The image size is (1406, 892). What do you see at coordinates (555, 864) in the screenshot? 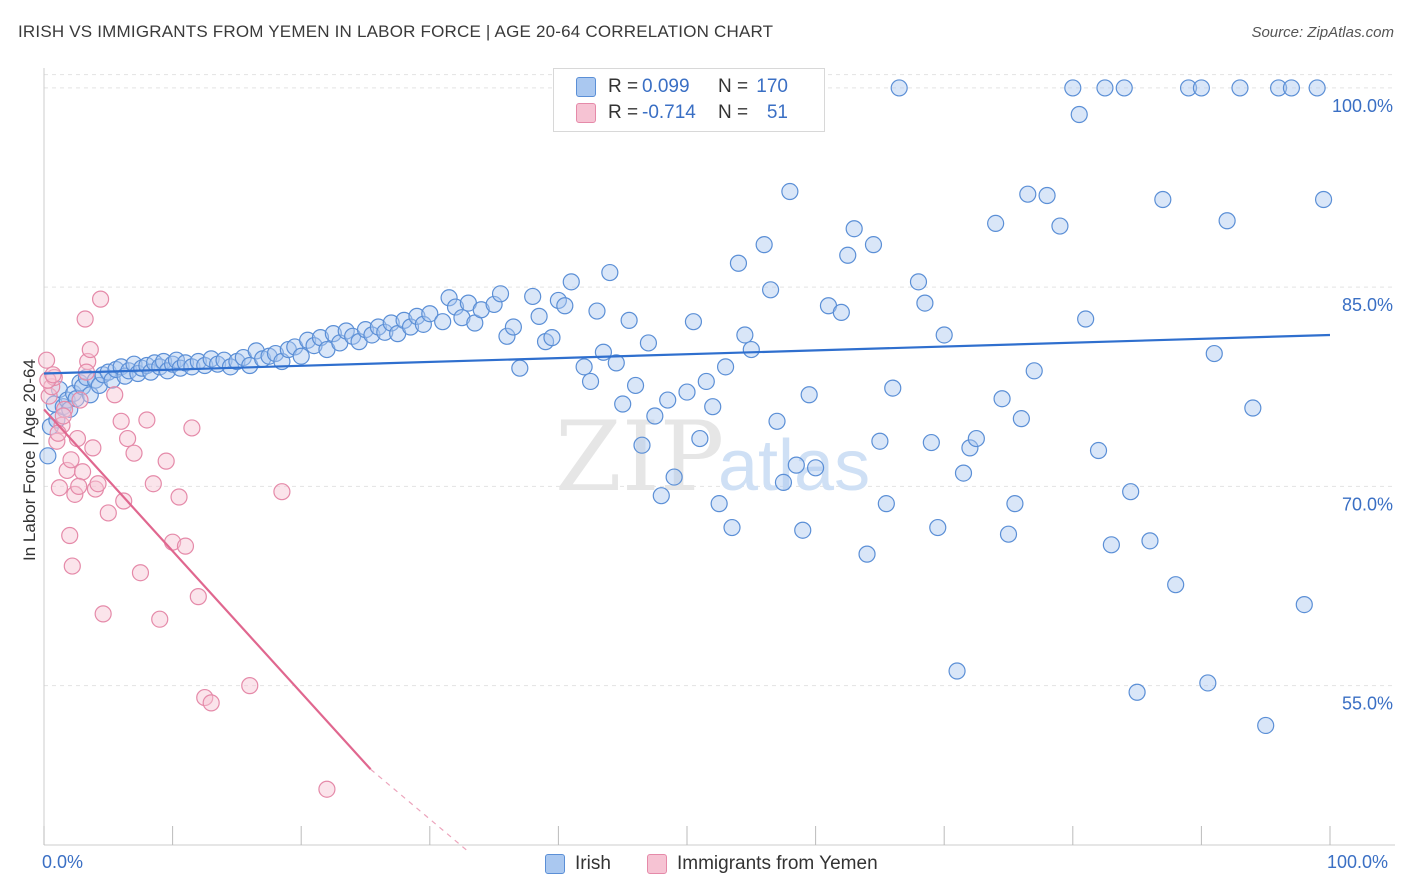
I see `bottom-legend-swatch-irish` at bounding box center [555, 864].